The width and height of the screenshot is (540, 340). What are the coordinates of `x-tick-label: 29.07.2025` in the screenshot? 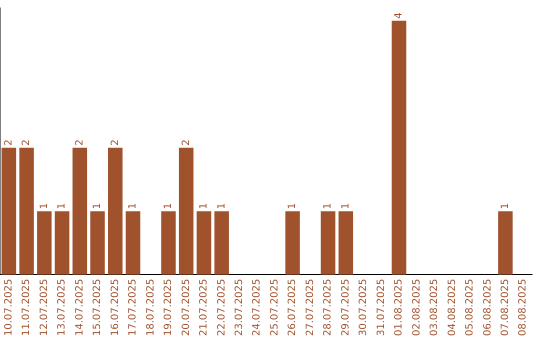 It's located at (346, 307).